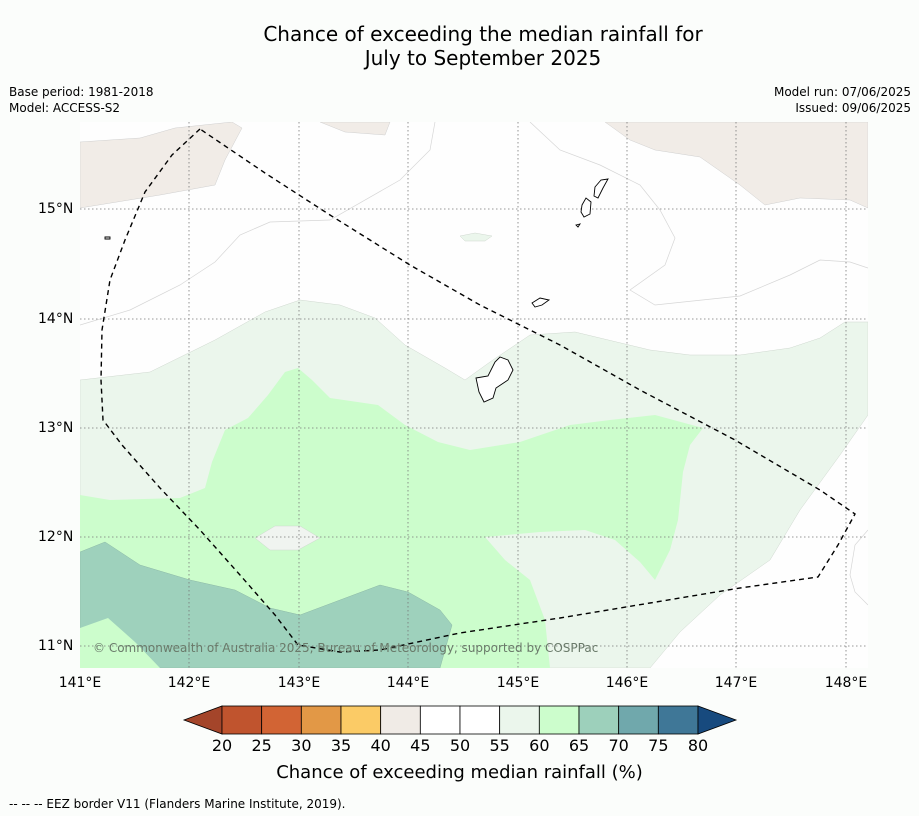 The height and width of the screenshot is (816, 919). Describe the element at coordinates (842, 92) in the screenshot. I see `model-run: Model run: 07/06/2025` at that location.